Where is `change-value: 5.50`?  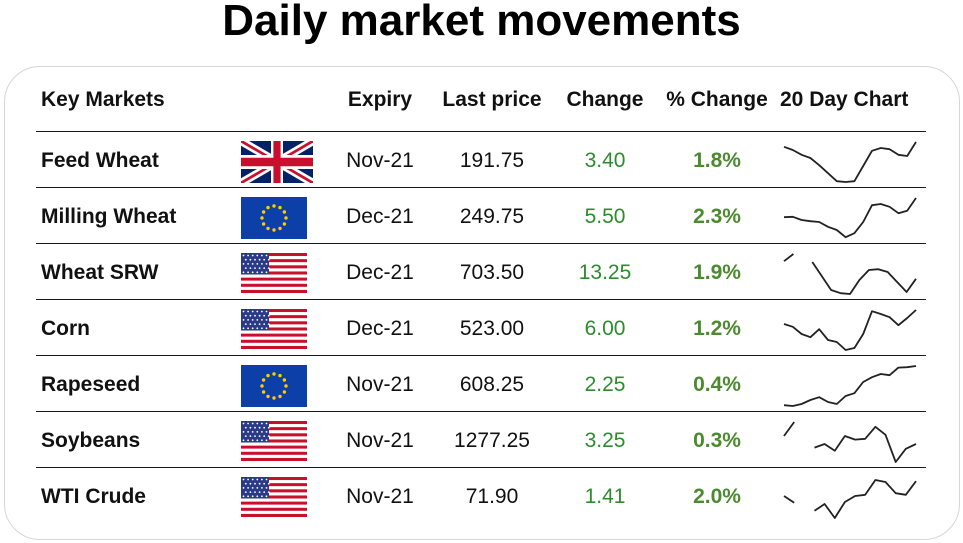 change-value: 5.50 is located at coordinates (605, 216).